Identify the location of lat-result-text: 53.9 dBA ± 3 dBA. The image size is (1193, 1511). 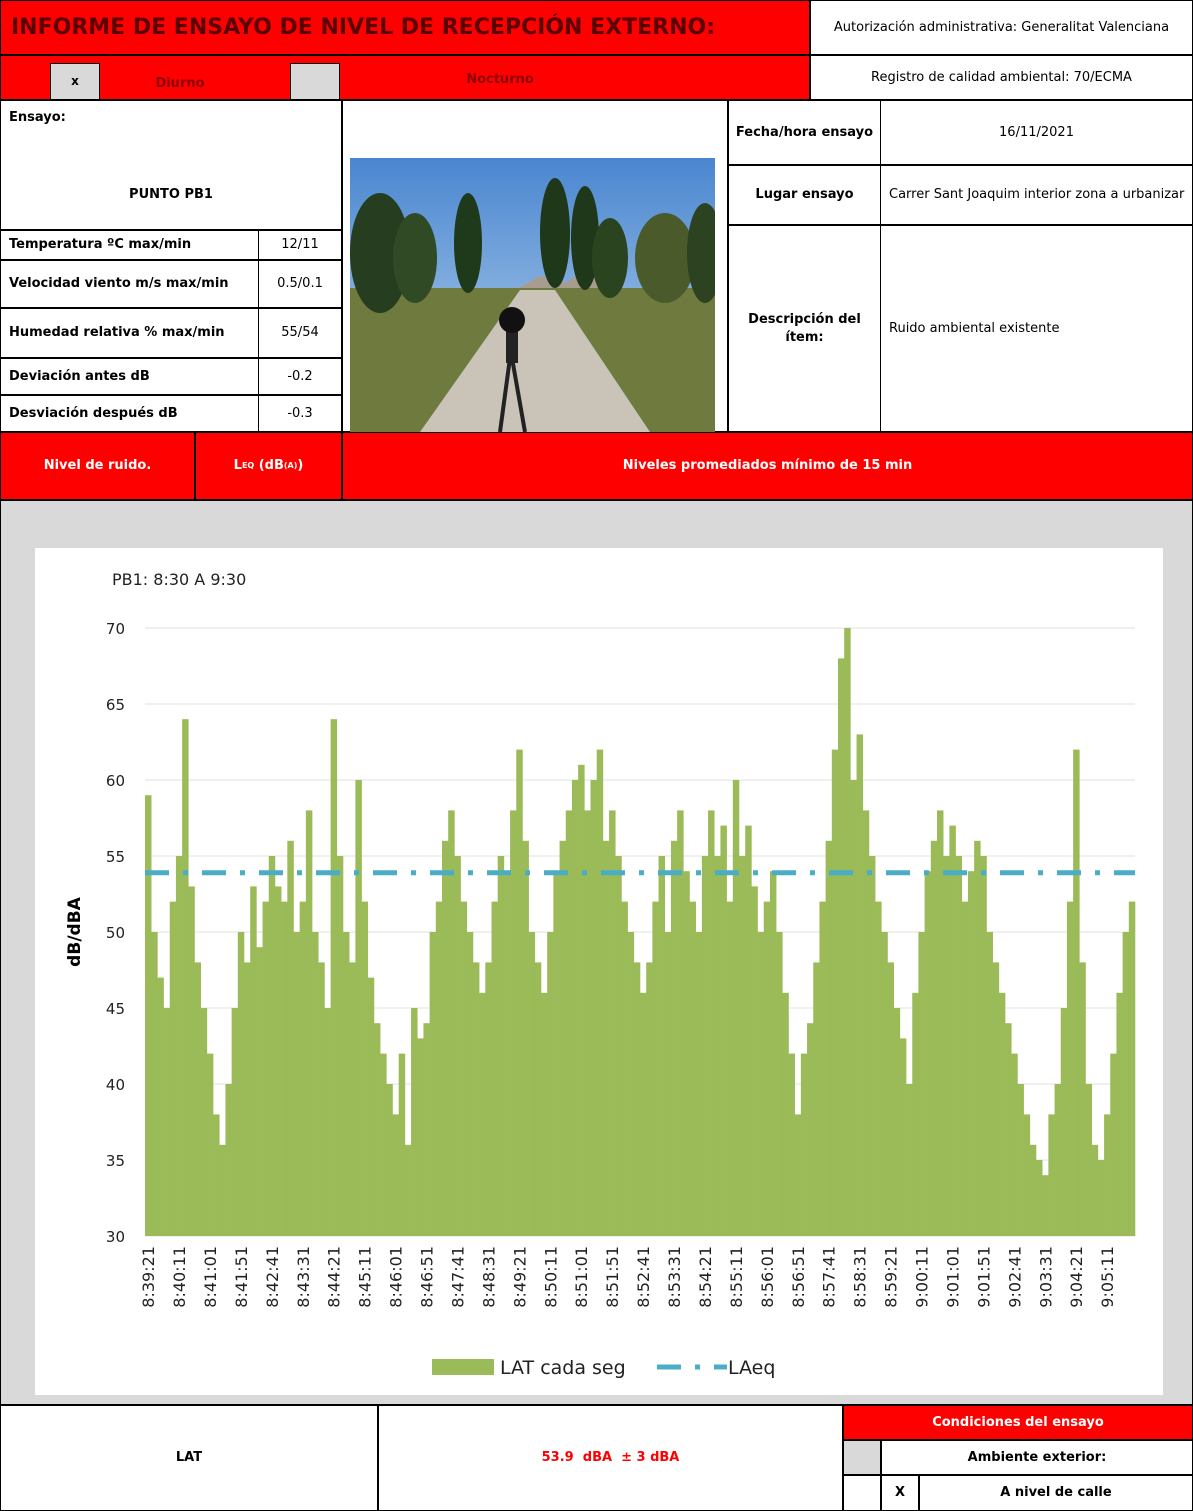
(610, 1458).